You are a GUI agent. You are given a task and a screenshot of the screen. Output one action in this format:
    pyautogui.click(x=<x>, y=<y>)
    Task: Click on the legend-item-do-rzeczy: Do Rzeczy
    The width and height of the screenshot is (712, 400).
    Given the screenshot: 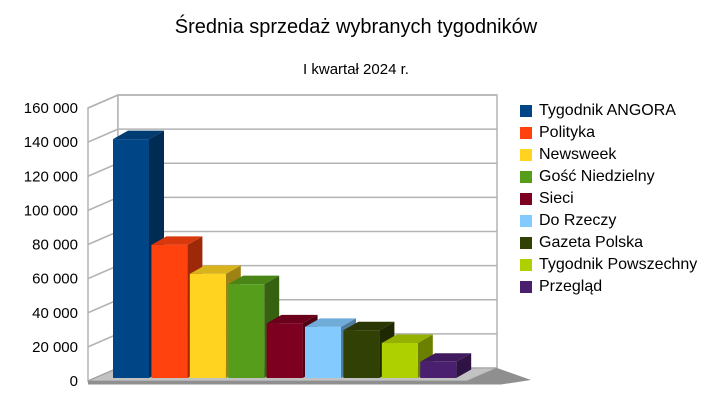 What is the action you would take?
    pyautogui.click(x=608, y=221)
    